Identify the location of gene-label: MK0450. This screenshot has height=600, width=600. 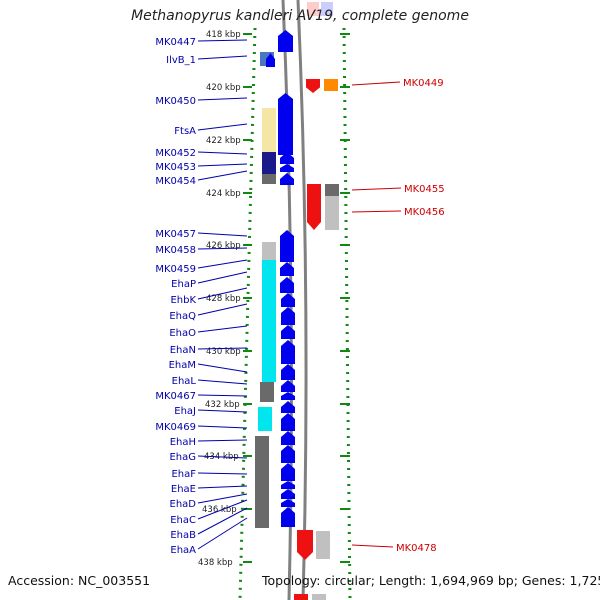
(175, 101).